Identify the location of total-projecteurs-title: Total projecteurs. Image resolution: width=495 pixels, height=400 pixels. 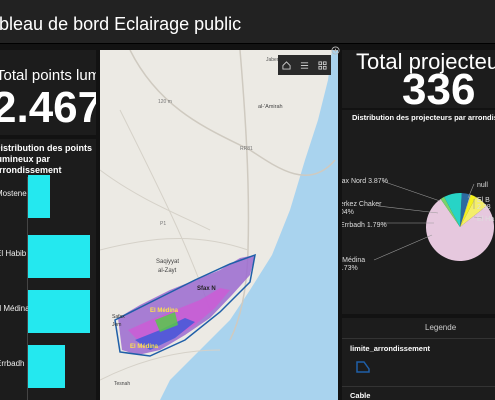
(425, 62).